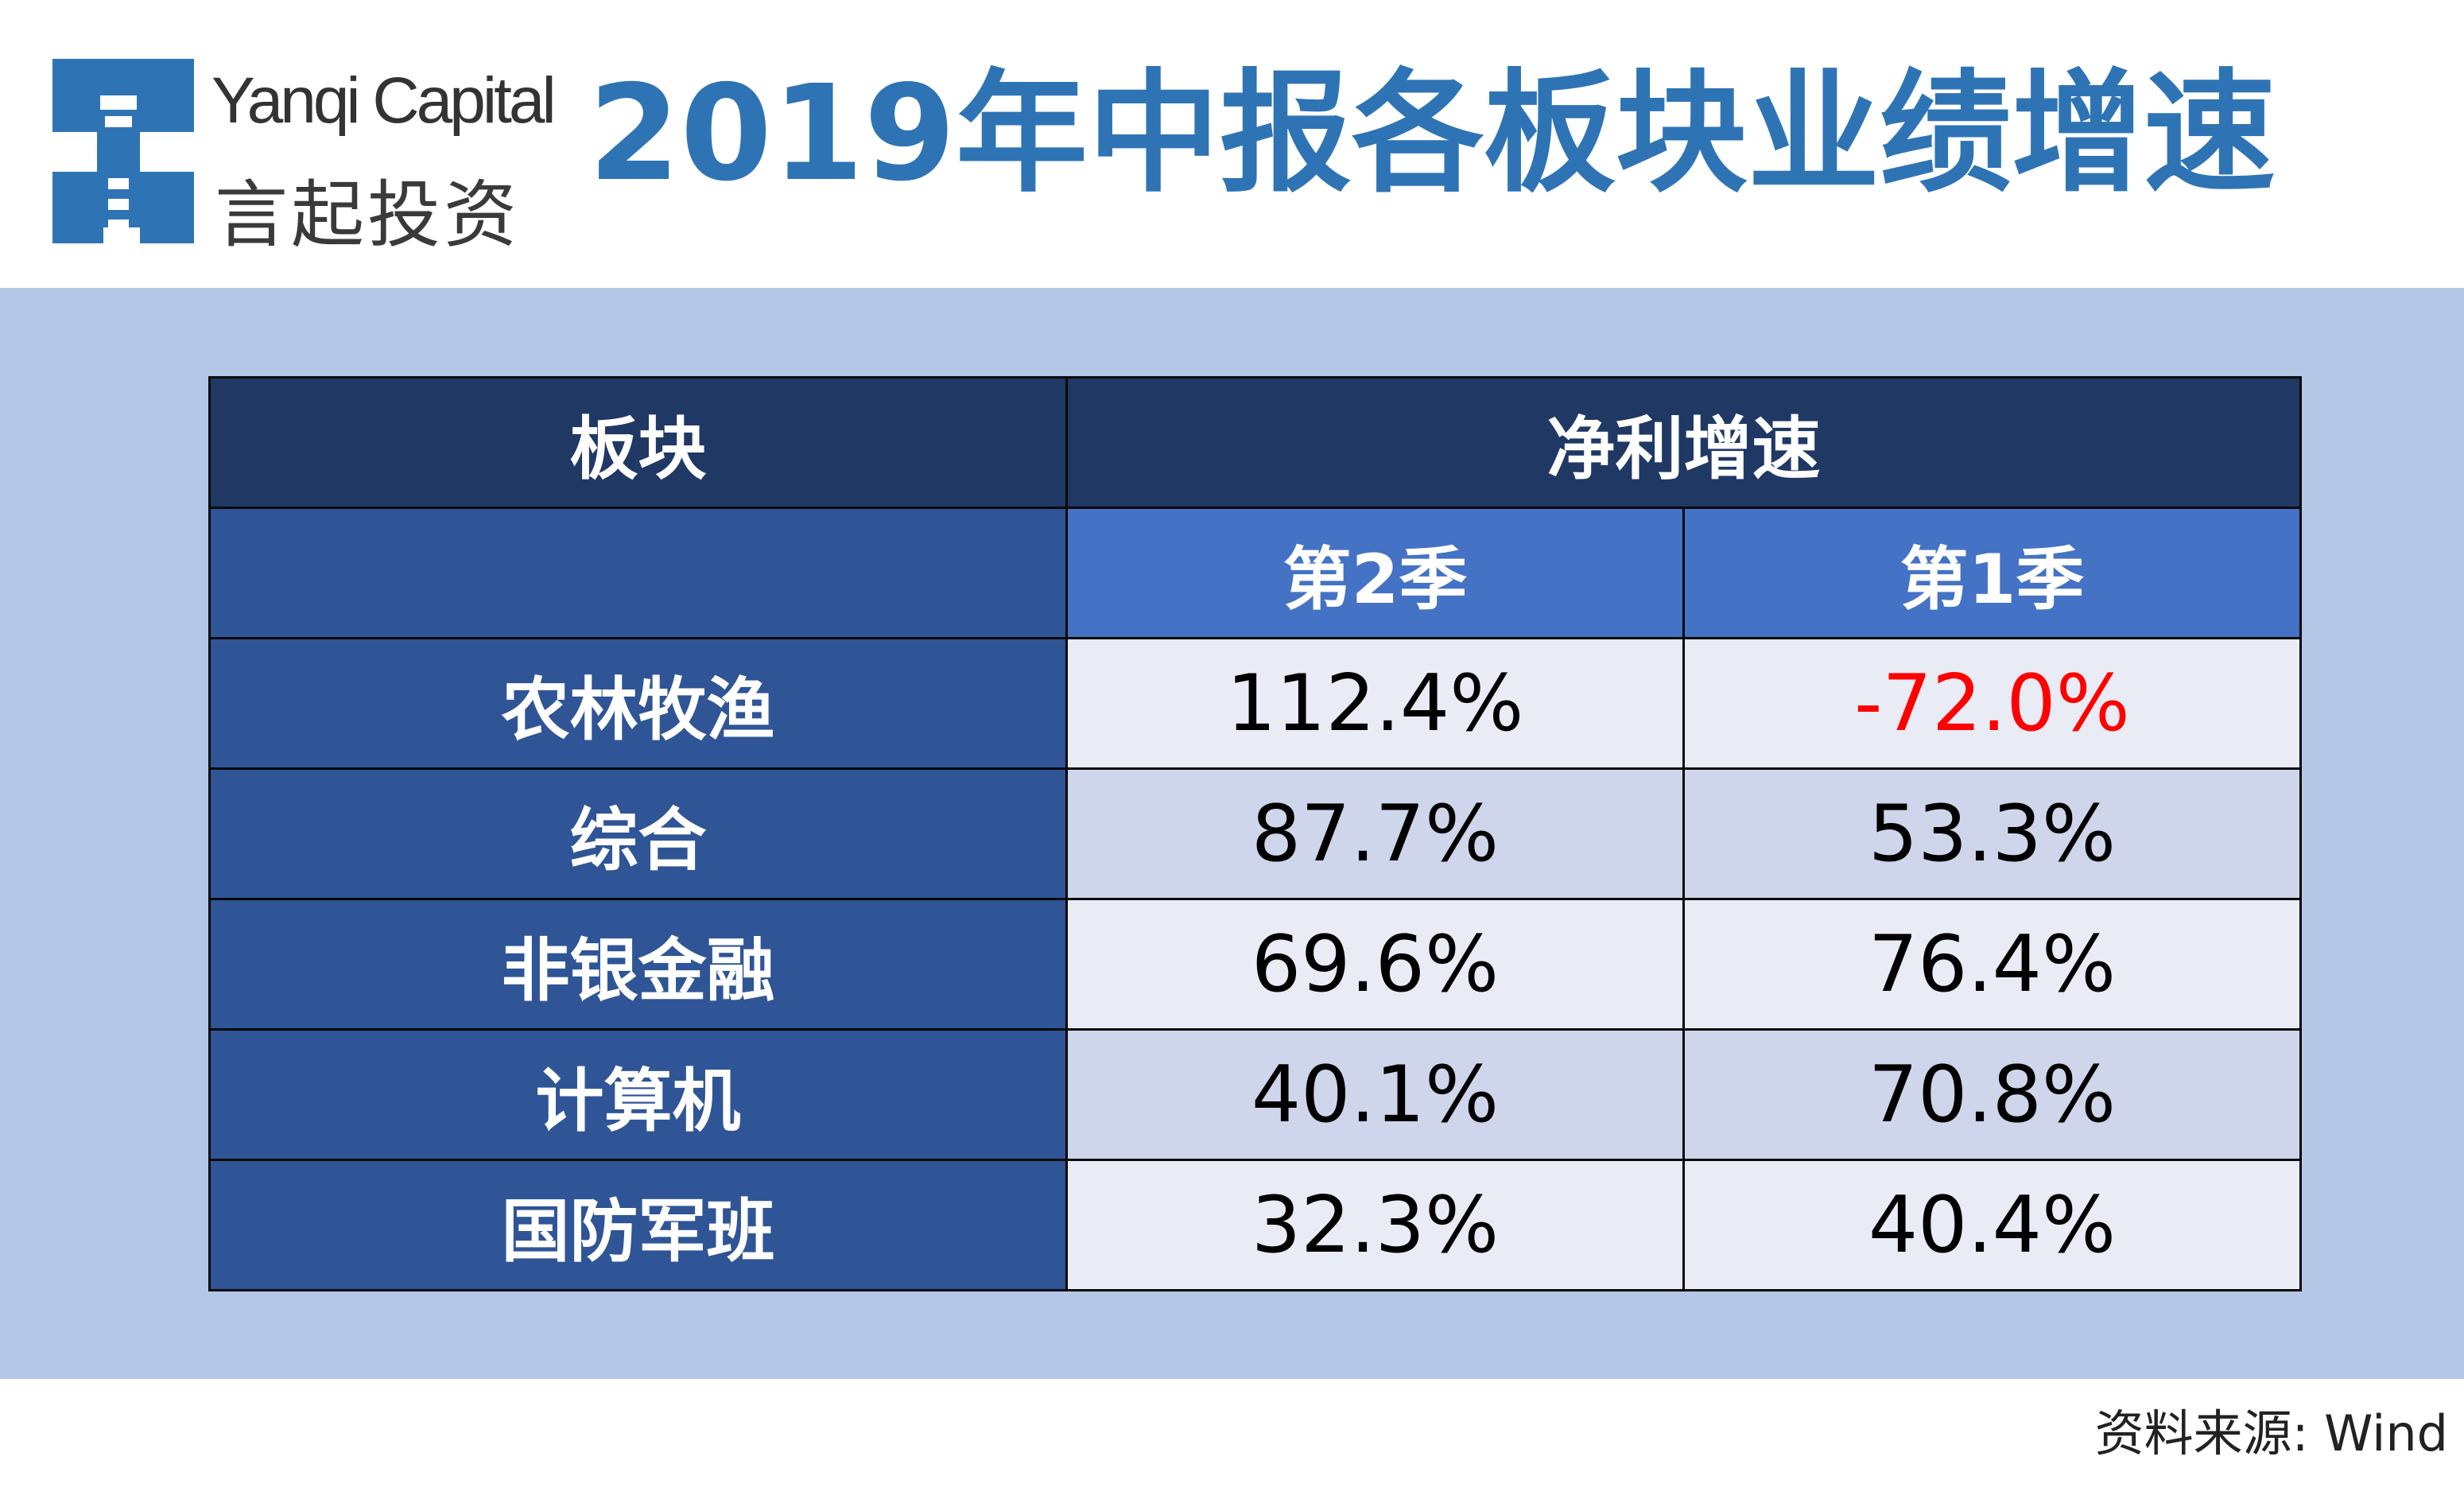 The width and height of the screenshot is (2464, 1503). I want to click on lighthouse-logo-icon, so click(123, 151).